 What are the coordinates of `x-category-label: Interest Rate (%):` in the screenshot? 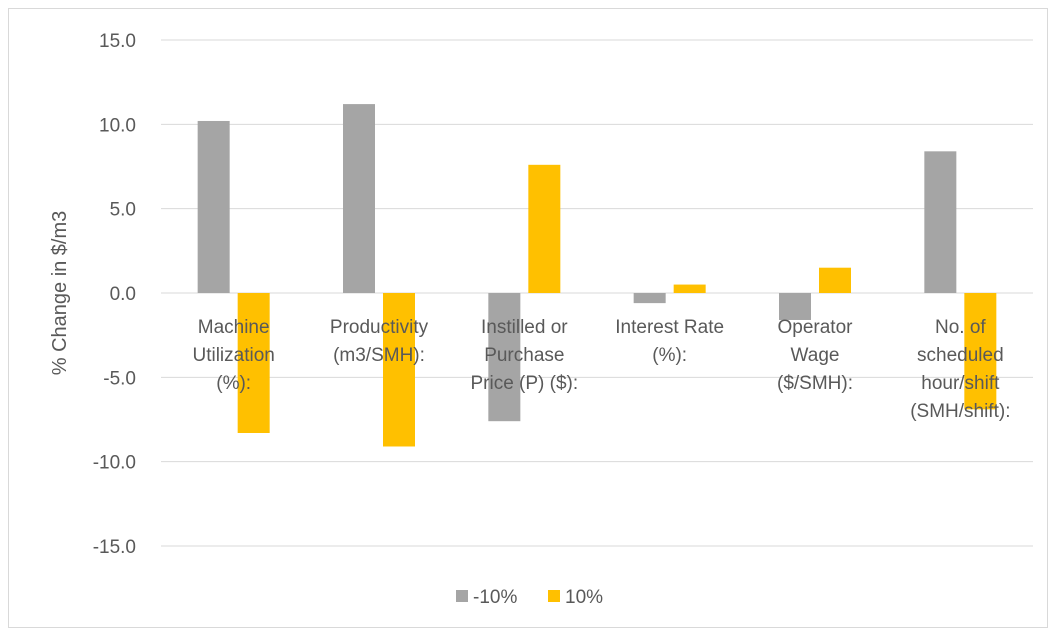 It's located at (669, 341).